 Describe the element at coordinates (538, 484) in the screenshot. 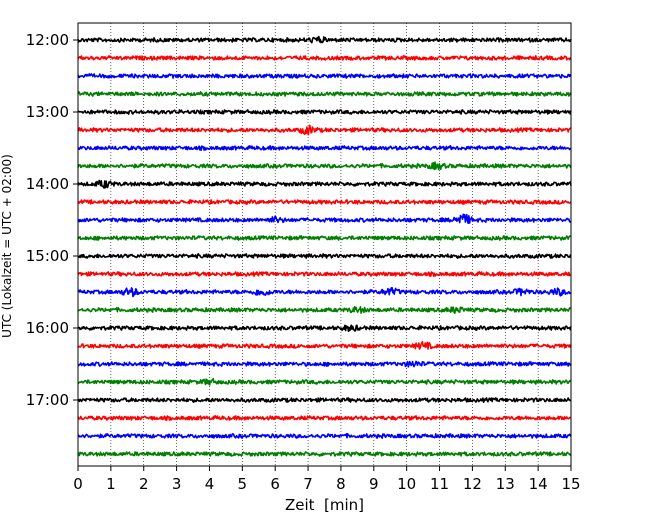

I see `x-tick-label-14: 14` at that location.